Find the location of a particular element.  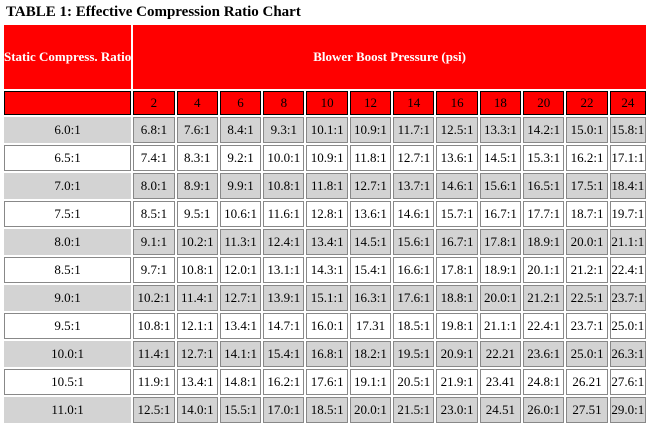

effective-ratio-cell: 8.3:1 is located at coordinates (197, 158).